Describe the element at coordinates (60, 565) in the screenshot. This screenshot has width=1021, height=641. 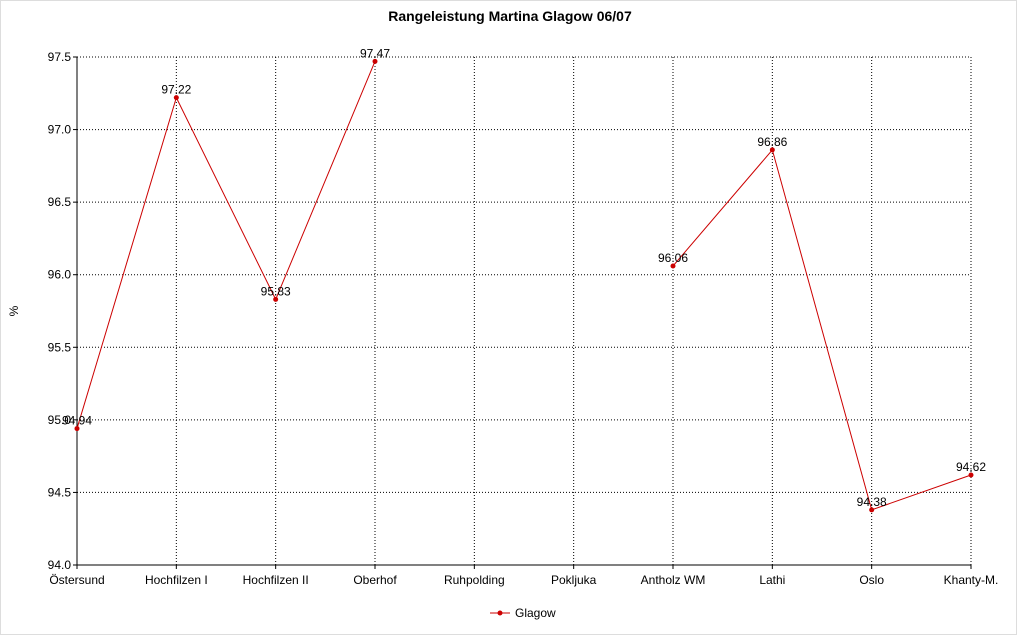
I see `y-tick-label: 94.0` at that location.